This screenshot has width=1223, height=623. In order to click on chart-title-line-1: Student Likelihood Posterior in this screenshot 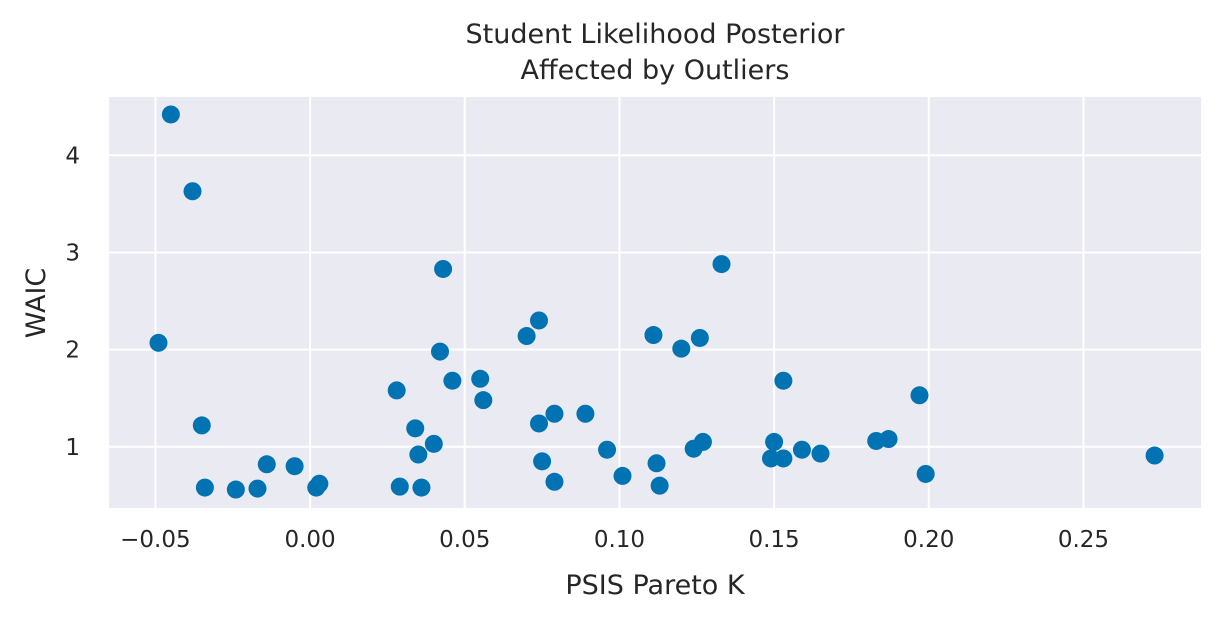, I will do `click(656, 34)`.